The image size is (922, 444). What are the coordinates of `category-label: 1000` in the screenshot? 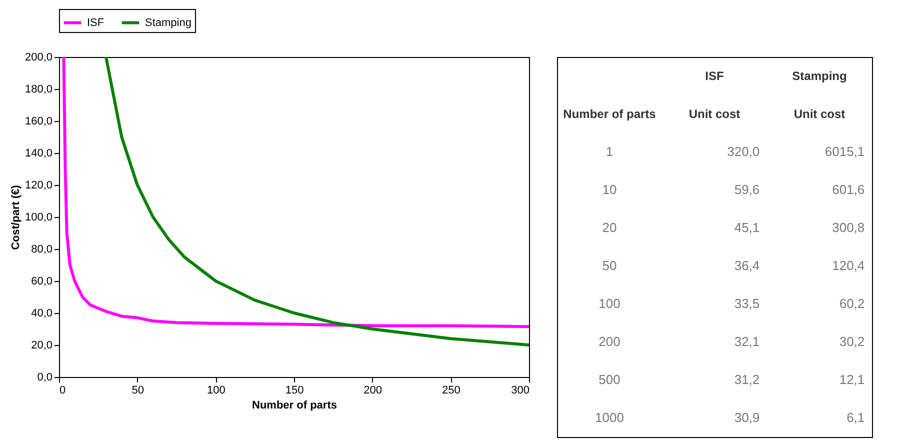 It's located at (609, 417).